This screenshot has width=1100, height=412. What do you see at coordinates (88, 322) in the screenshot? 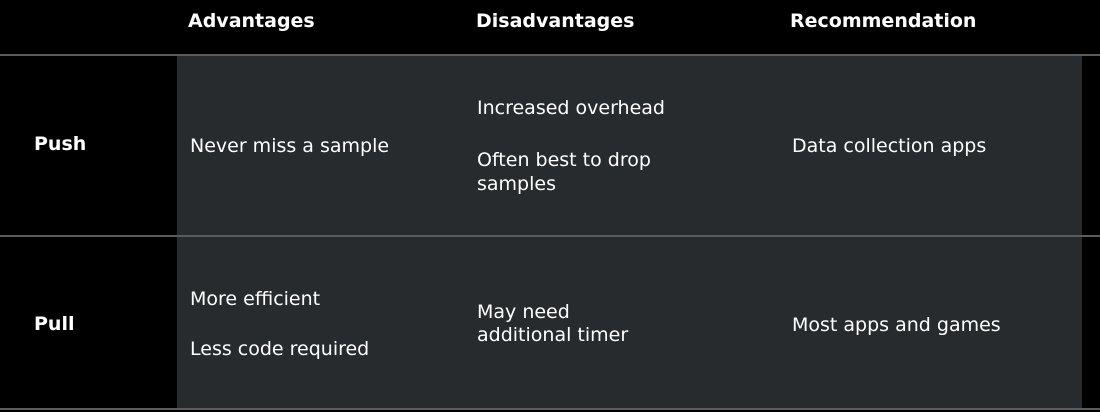
I see `row-label-cell: Pull` at bounding box center [88, 322].